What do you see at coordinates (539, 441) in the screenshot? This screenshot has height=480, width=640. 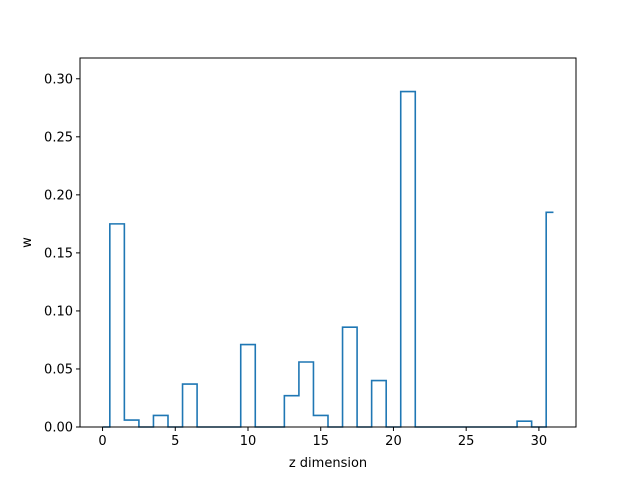 I see `x-tick-label: 30` at bounding box center [539, 441].